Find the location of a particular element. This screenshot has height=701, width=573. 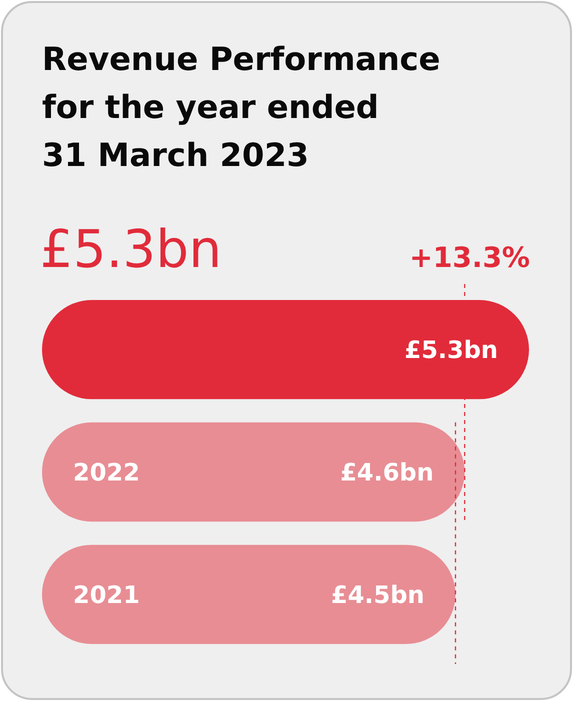

data-label: £5.3bn is located at coordinates (451, 350).